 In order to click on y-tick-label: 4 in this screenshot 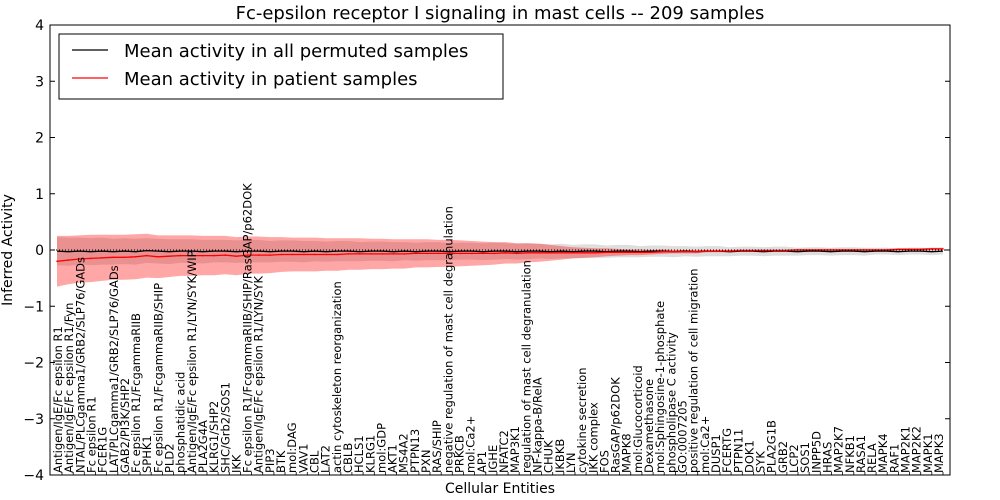, I will do `click(39, 26)`.